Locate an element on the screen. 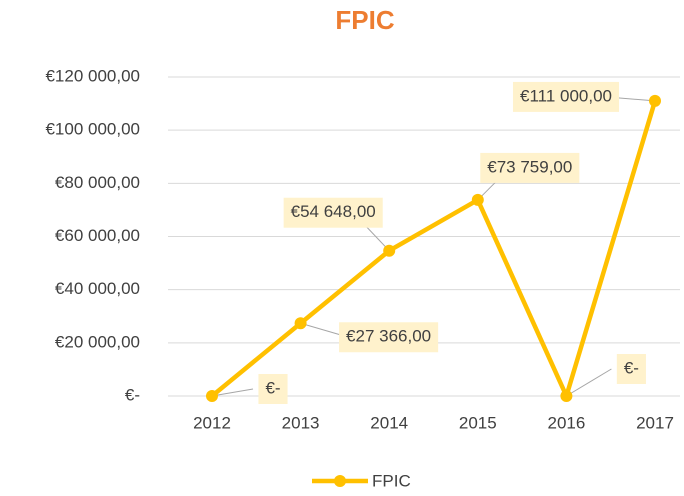 The image size is (684, 496). x-tick-label: 2015 is located at coordinates (478, 422).